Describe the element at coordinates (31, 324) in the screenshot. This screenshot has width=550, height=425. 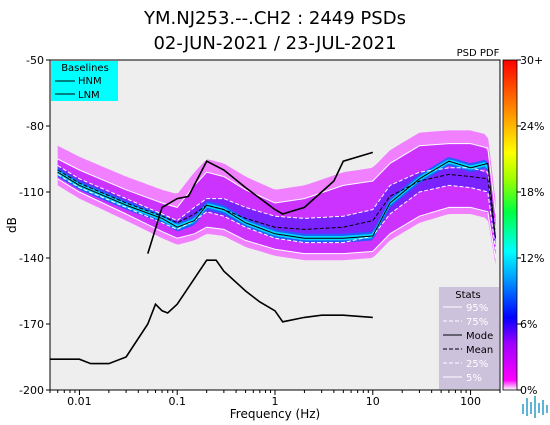
I see `y-tick-label: -170` at that location.